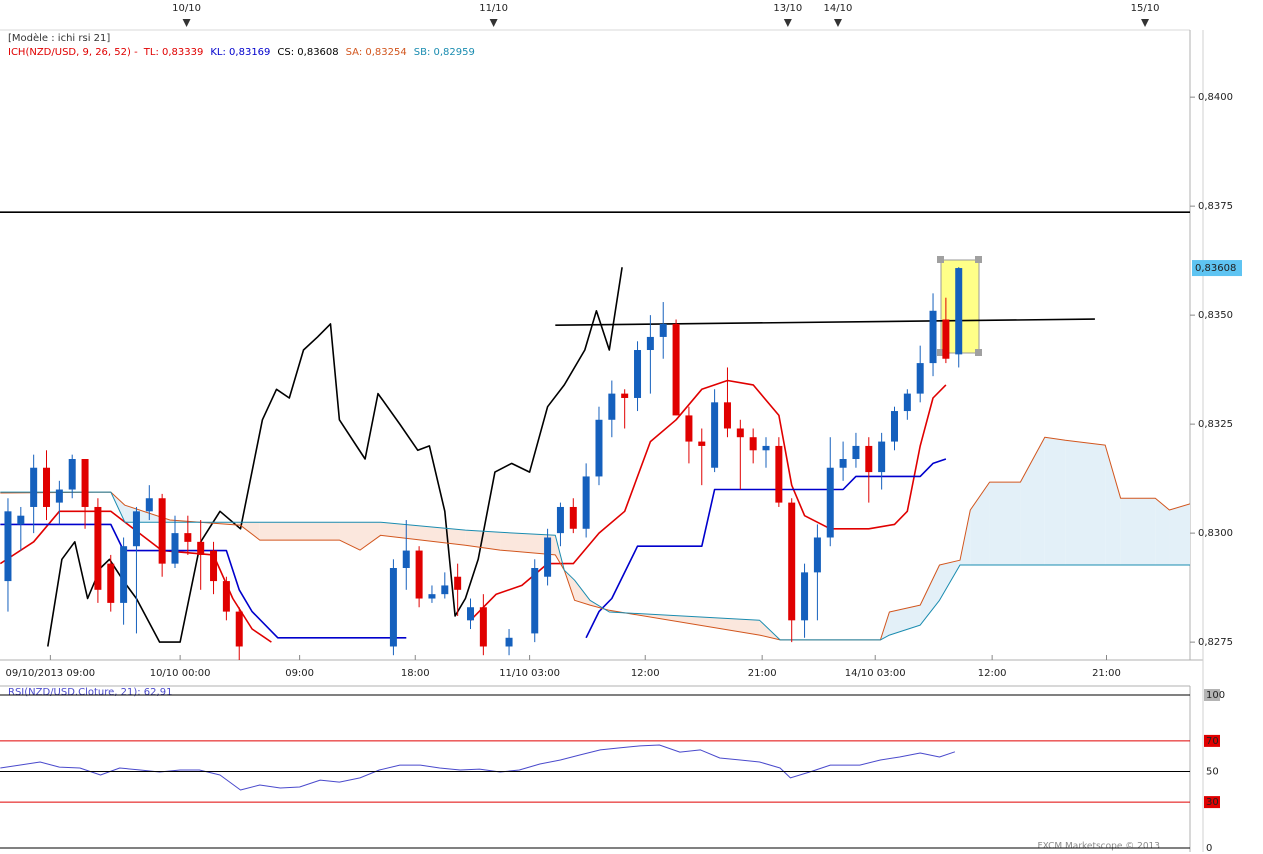  I want to click on legend-item: KL: 0,83169, so click(240, 52).